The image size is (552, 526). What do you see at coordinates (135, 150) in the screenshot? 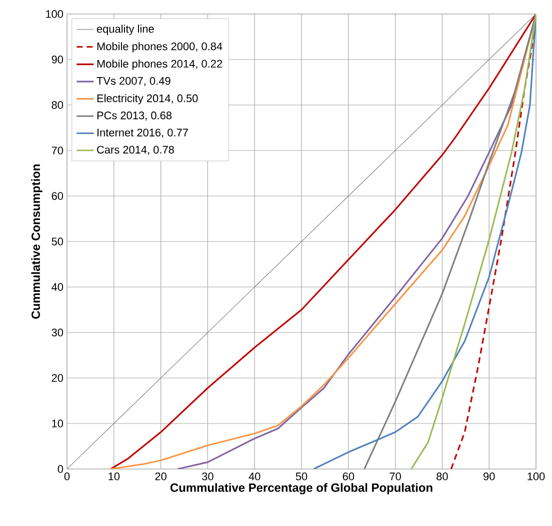
I see `legend-label: Cars 2014, 0.78` at bounding box center [135, 150].